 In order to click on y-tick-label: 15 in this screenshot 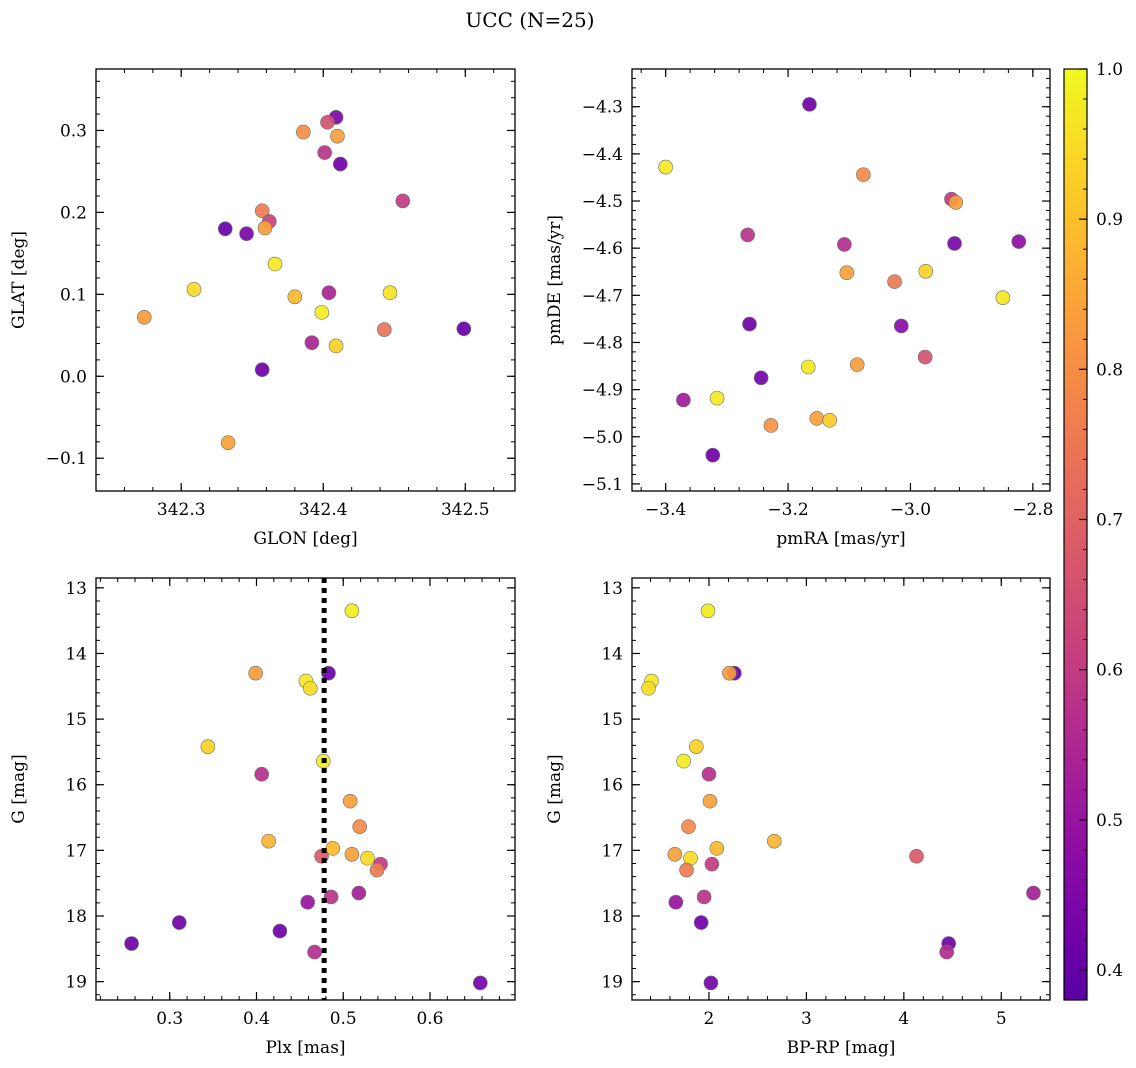, I will do `click(612, 720)`.